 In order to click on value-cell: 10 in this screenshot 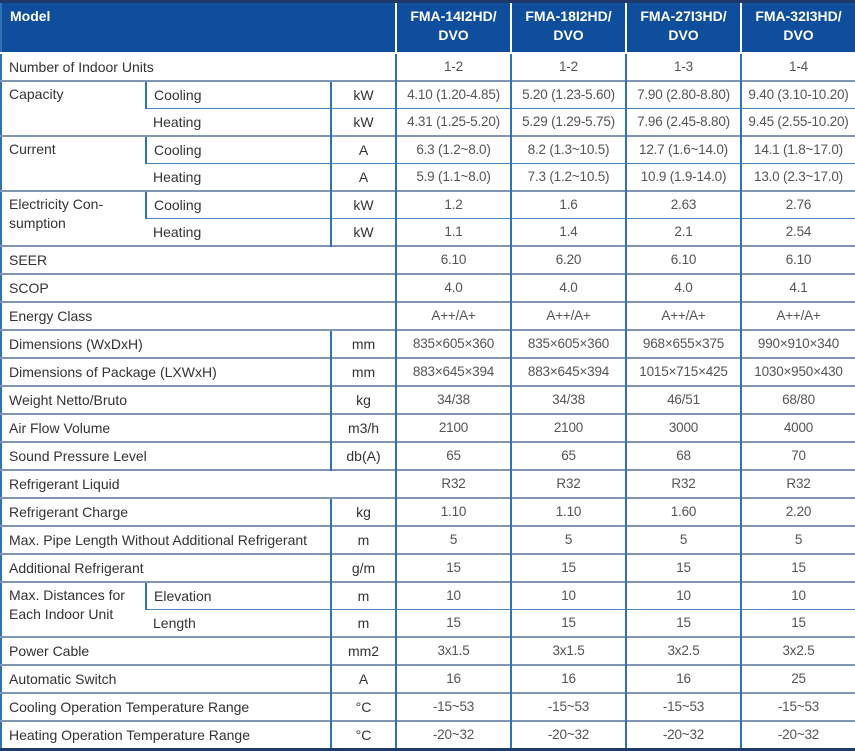, I will do `click(797, 595)`.